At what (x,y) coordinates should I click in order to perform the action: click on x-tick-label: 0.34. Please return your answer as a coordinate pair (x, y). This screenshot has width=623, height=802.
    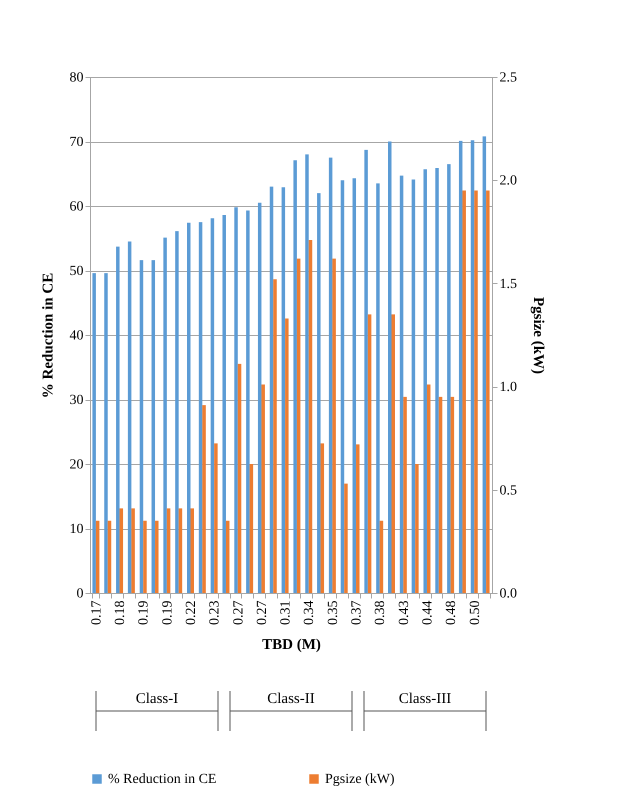
    Looking at the image, I should click on (310, 612).